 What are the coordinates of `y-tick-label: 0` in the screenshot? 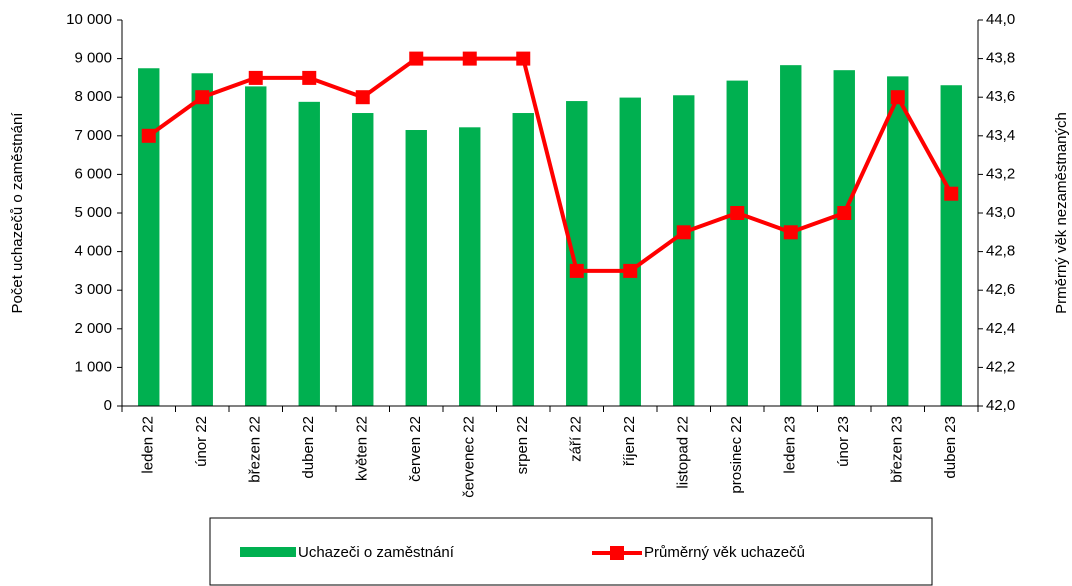 It's located at (108, 405).